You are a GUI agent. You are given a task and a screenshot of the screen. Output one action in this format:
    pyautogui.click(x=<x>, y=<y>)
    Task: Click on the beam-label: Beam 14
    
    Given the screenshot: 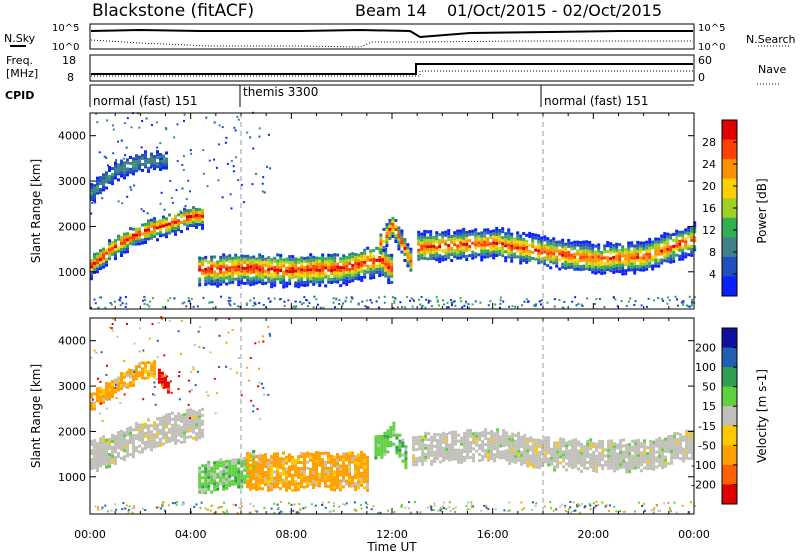 What is the action you would take?
    pyautogui.click(x=391, y=10)
    